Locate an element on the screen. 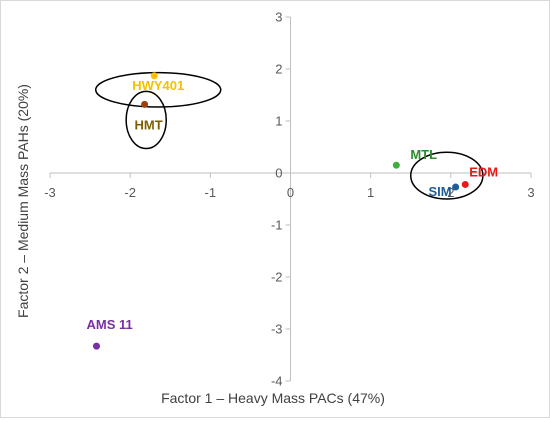 This screenshot has height=422, width=550. y-axis-label: Factor 2 – Medium Mass PAHs (20%) is located at coordinates (23, 201).